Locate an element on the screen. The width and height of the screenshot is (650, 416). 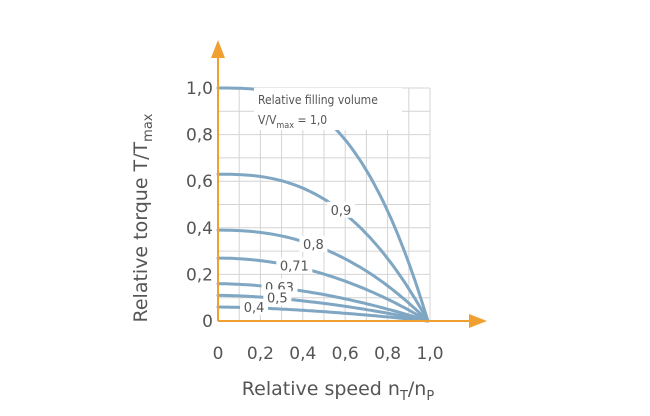
y-tick-label: 0 is located at coordinates (207, 322).